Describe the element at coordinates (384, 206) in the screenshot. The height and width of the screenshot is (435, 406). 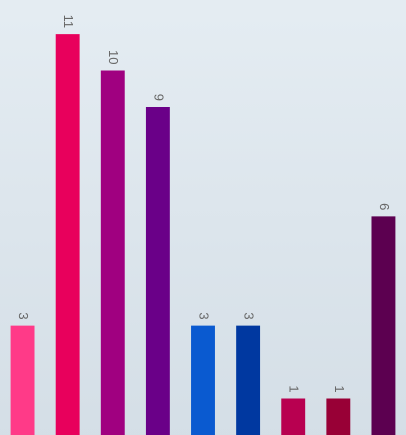
I see `data-label: 6` at that location.